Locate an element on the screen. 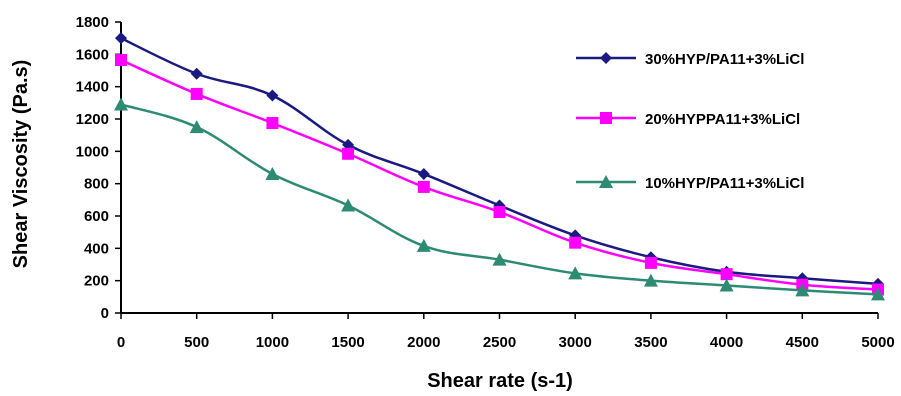  legend-marker-diamond is located at coordinates (606, 58).